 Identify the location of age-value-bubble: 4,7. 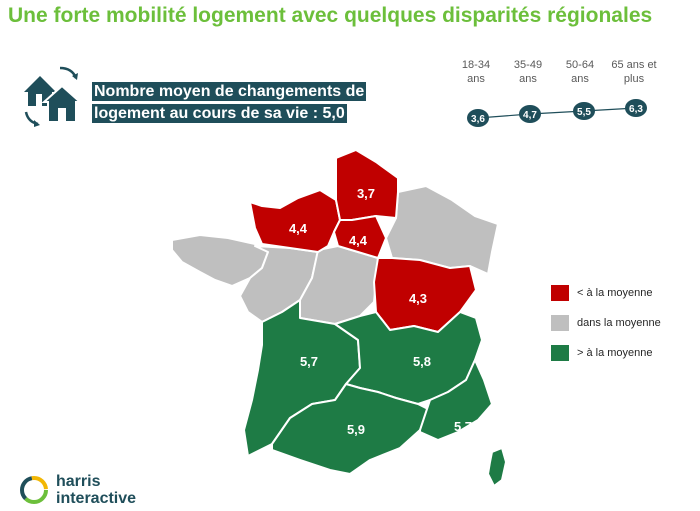
(530, 114).